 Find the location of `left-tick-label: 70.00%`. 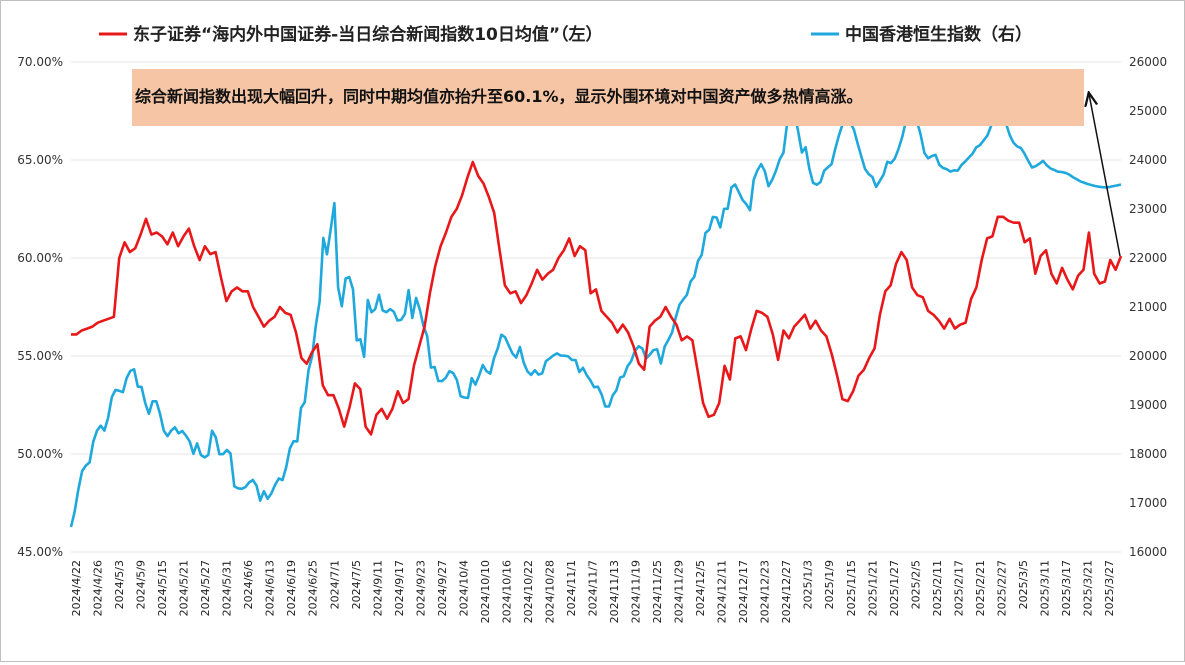

left-tick-label: 70.00% is located at coordinates (40, 62).